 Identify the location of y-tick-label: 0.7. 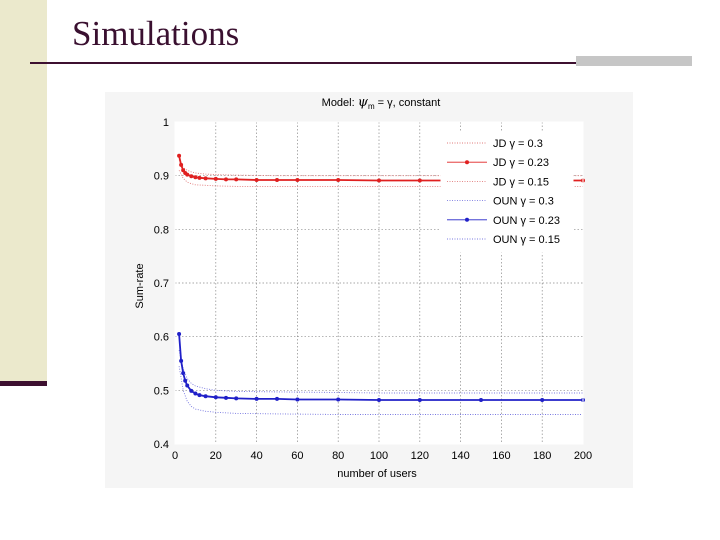
(161, 284).